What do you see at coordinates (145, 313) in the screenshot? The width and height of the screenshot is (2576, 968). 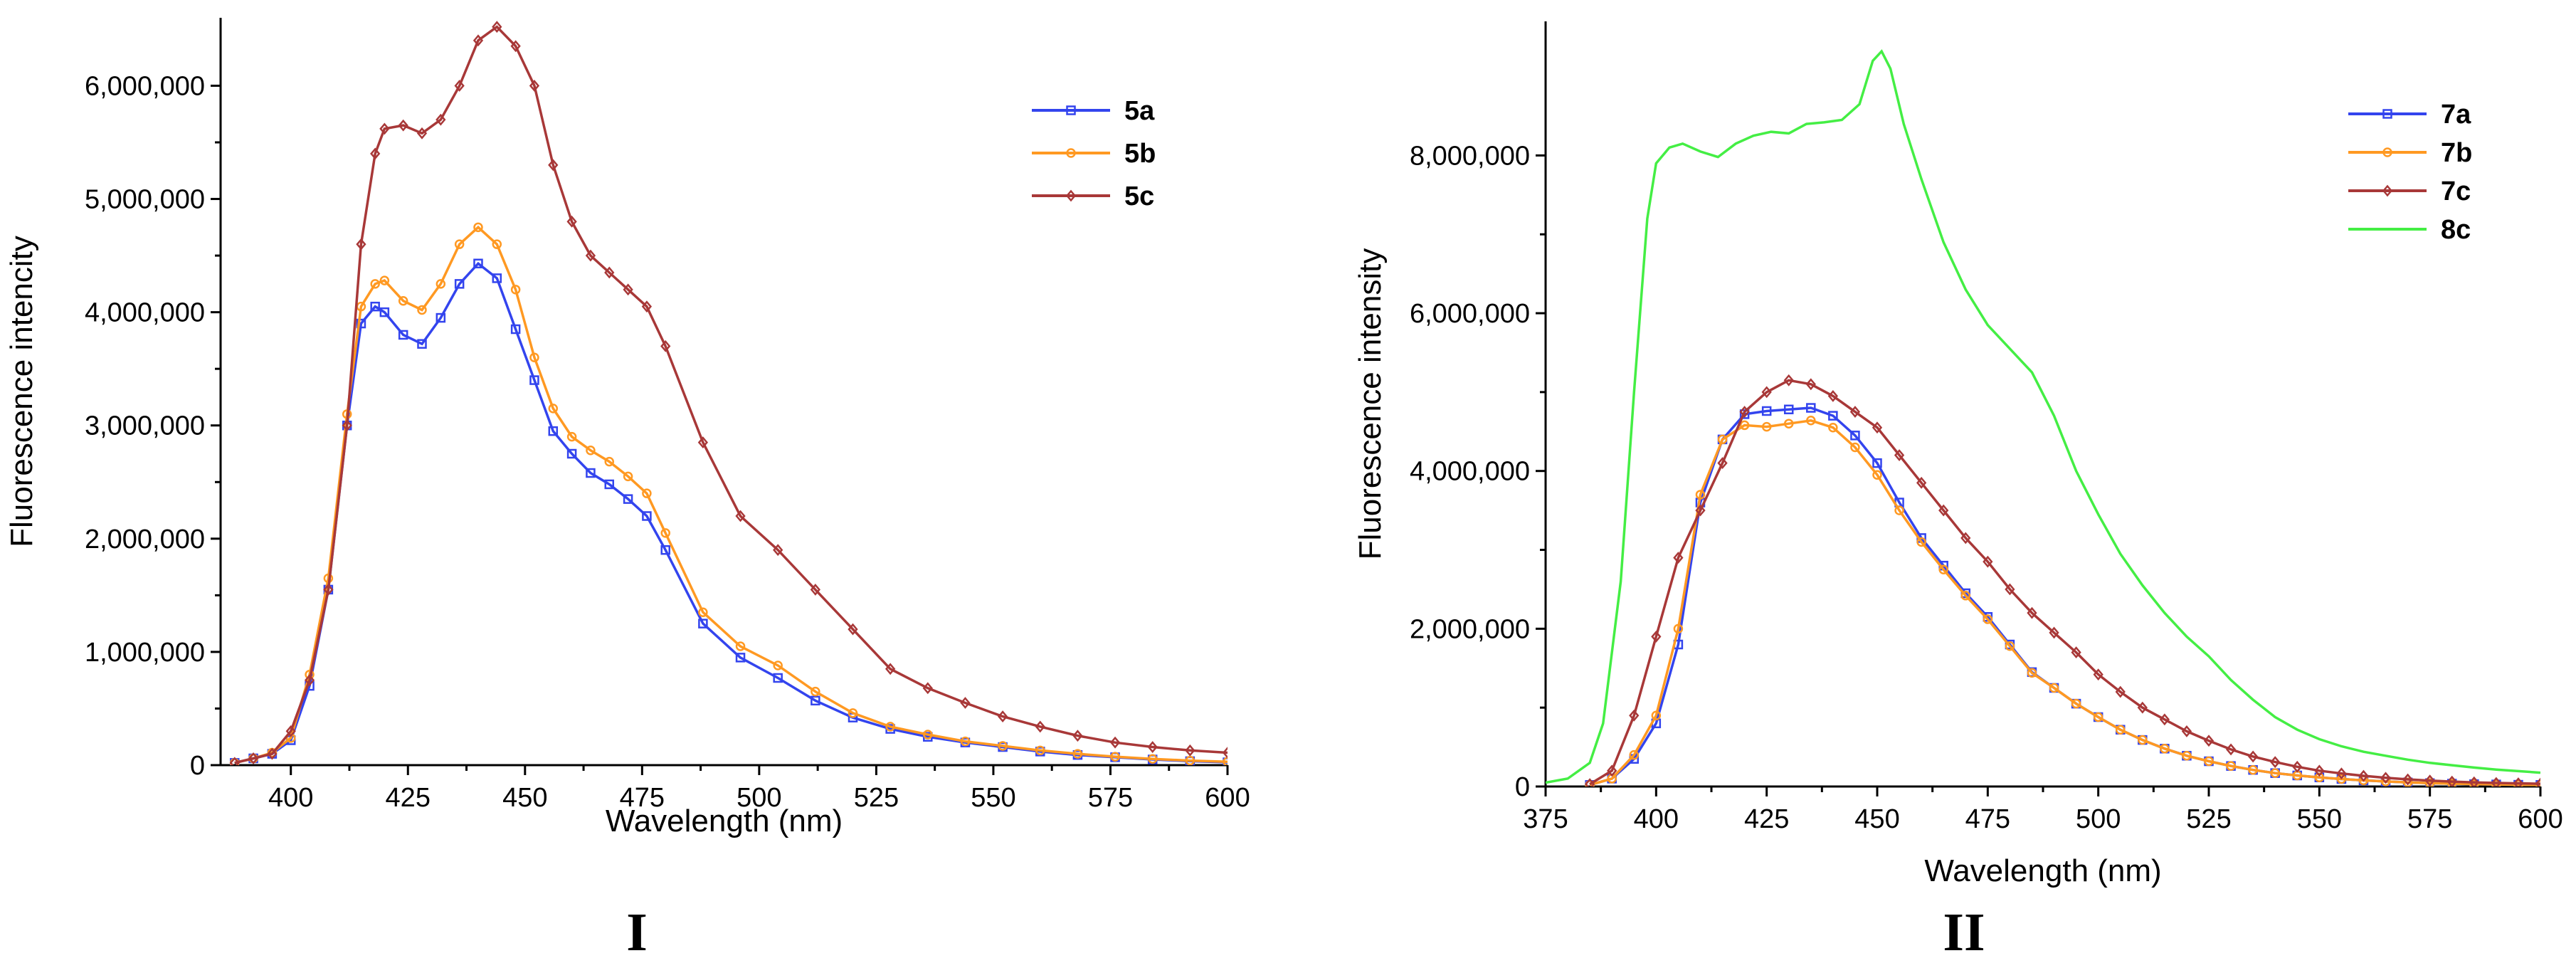 I see `y-tick-label: 4,000,000` at bounding box center [145, 313].